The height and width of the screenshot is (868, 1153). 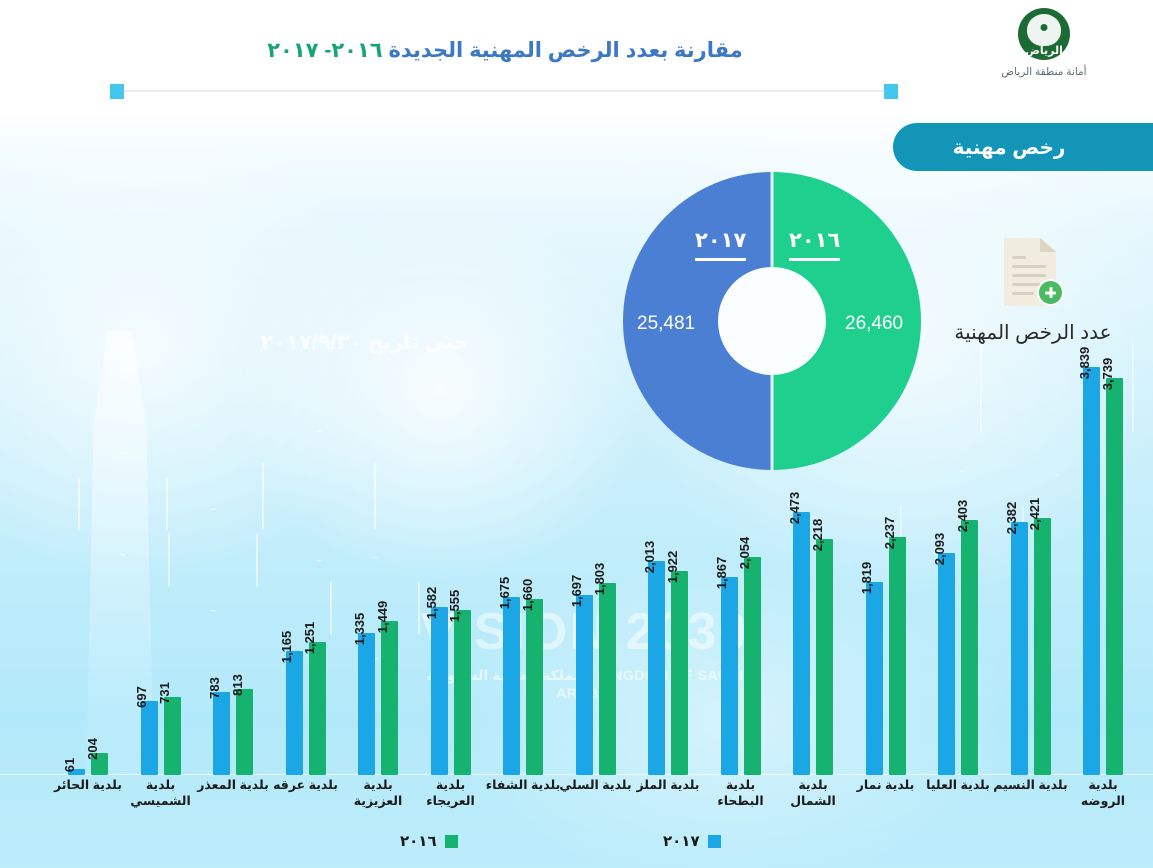 What do you see at coordinates (1034, 513) in the screenshot?
I see `bar-value-label: 2,421` at bounding box center [1034, 513].